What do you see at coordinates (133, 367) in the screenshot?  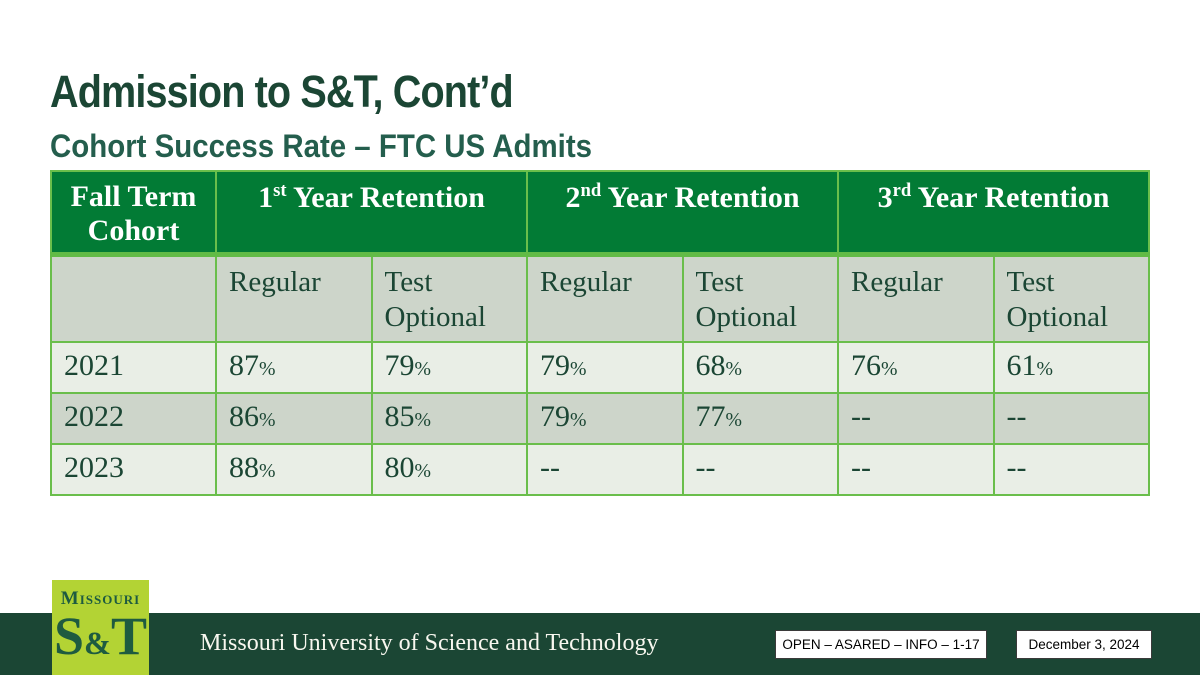 I see `year-cell: 2021` at bounding box center [133, 367].